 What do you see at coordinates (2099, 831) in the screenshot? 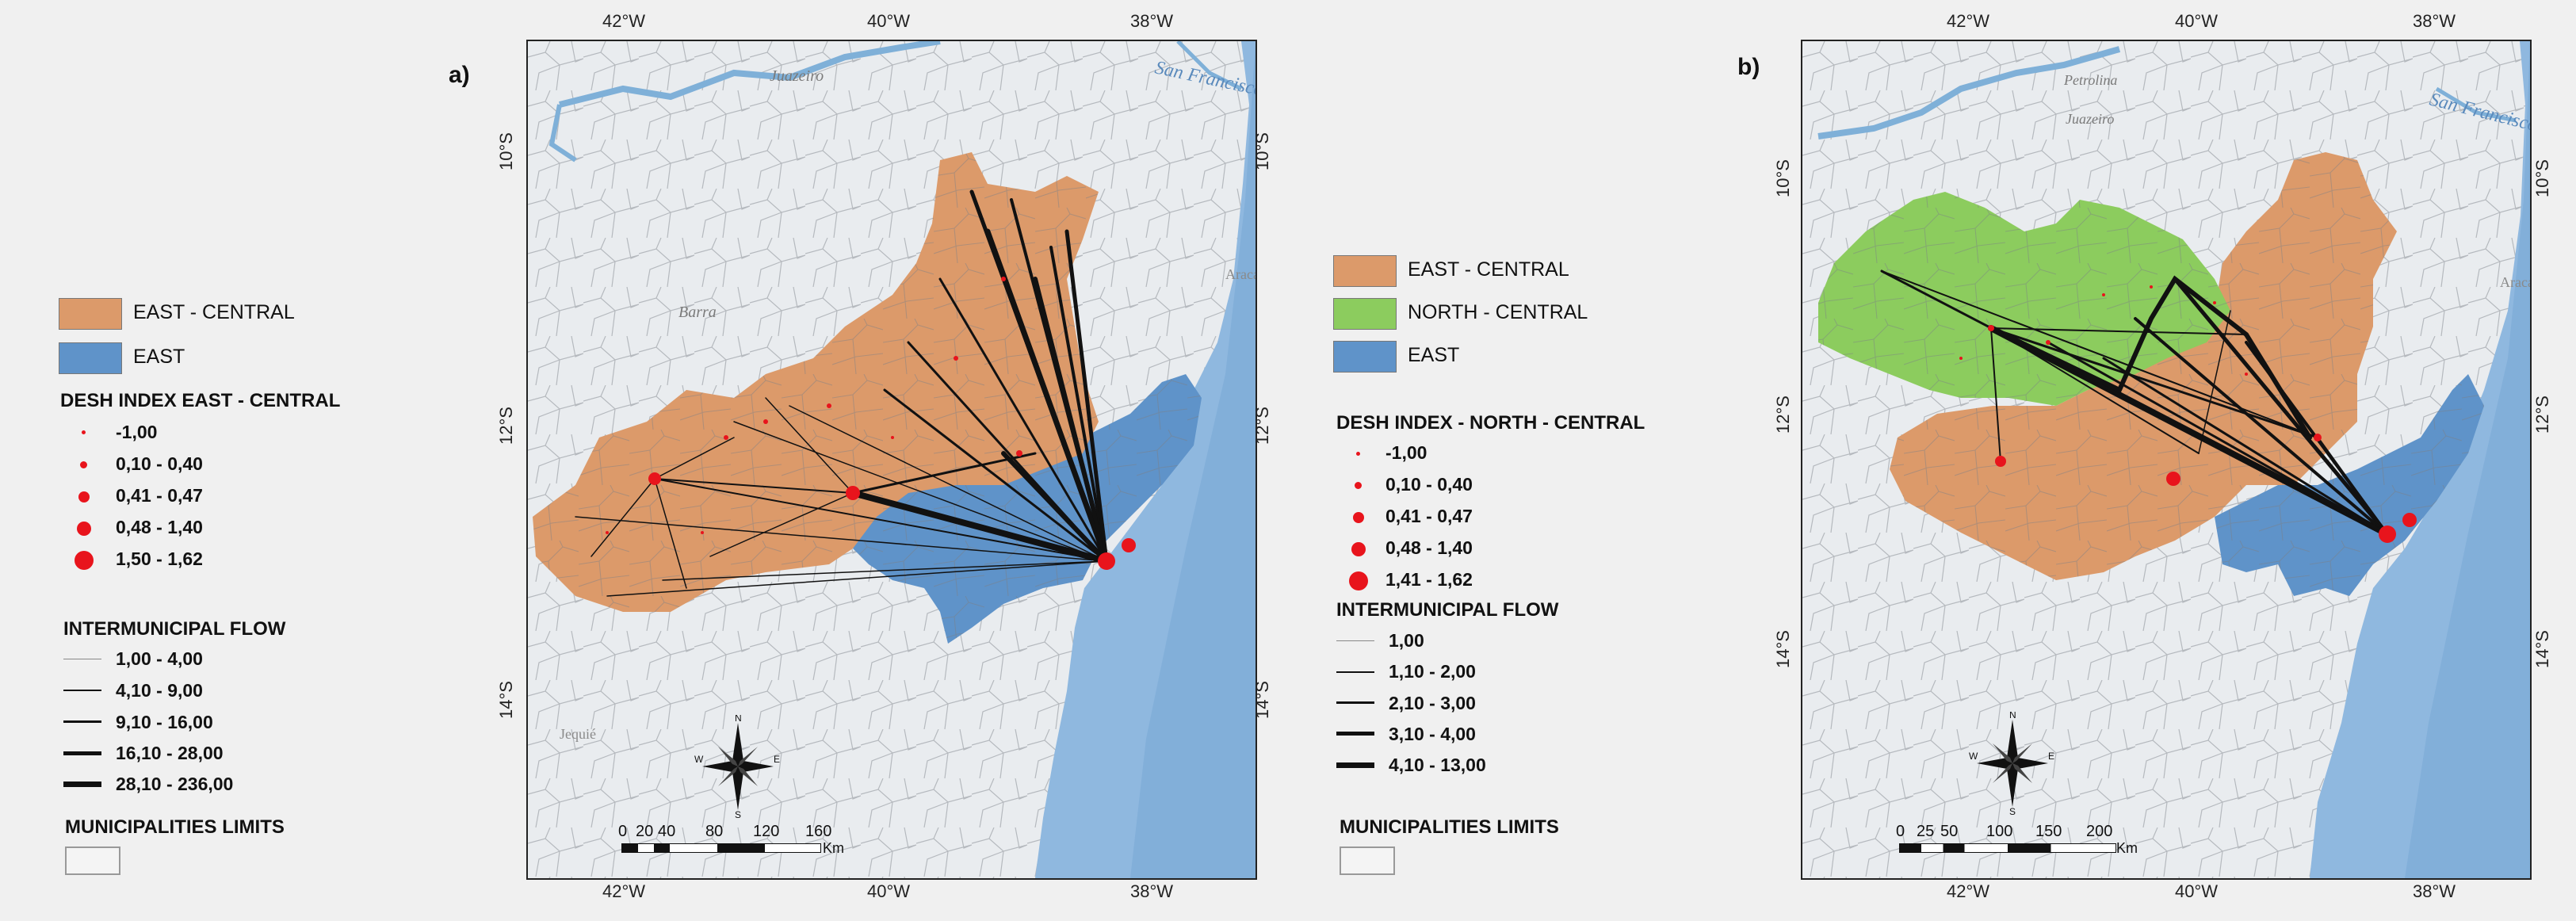
I see `scale-b-label-200: 200` at bounding box center [2099, 831].